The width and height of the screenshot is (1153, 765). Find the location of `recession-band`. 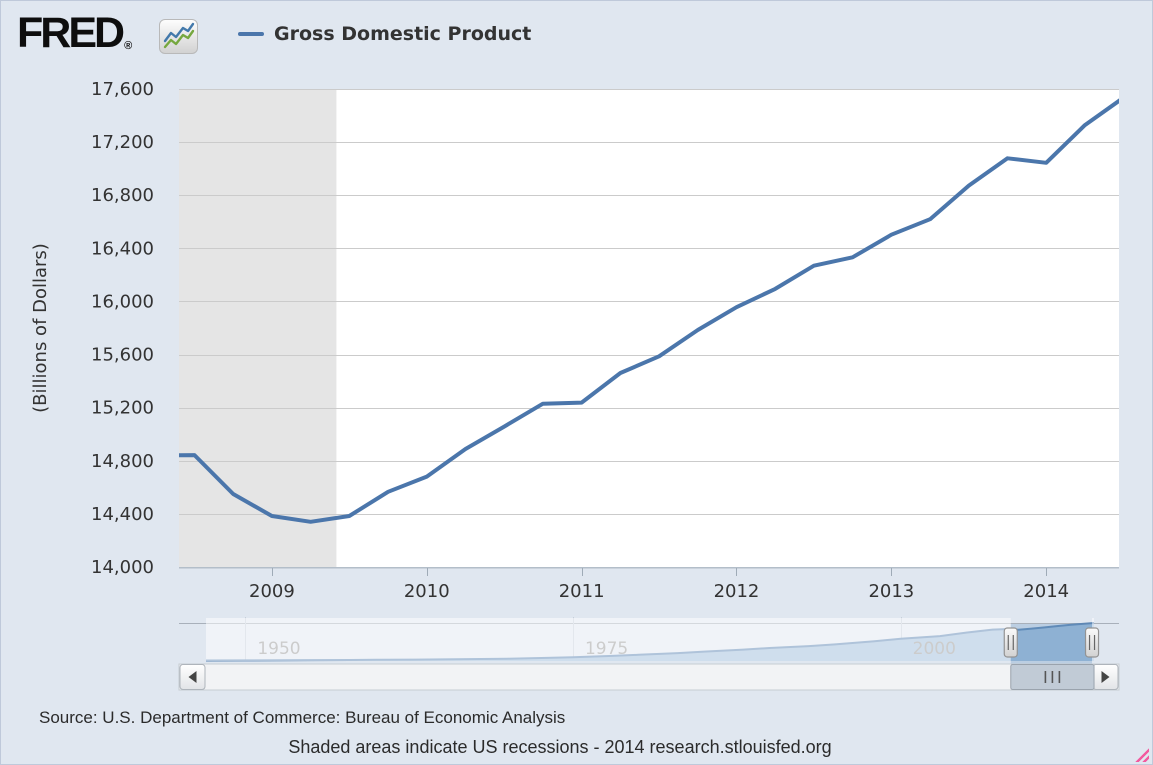

recession-band is located at coordinates (258, 328).